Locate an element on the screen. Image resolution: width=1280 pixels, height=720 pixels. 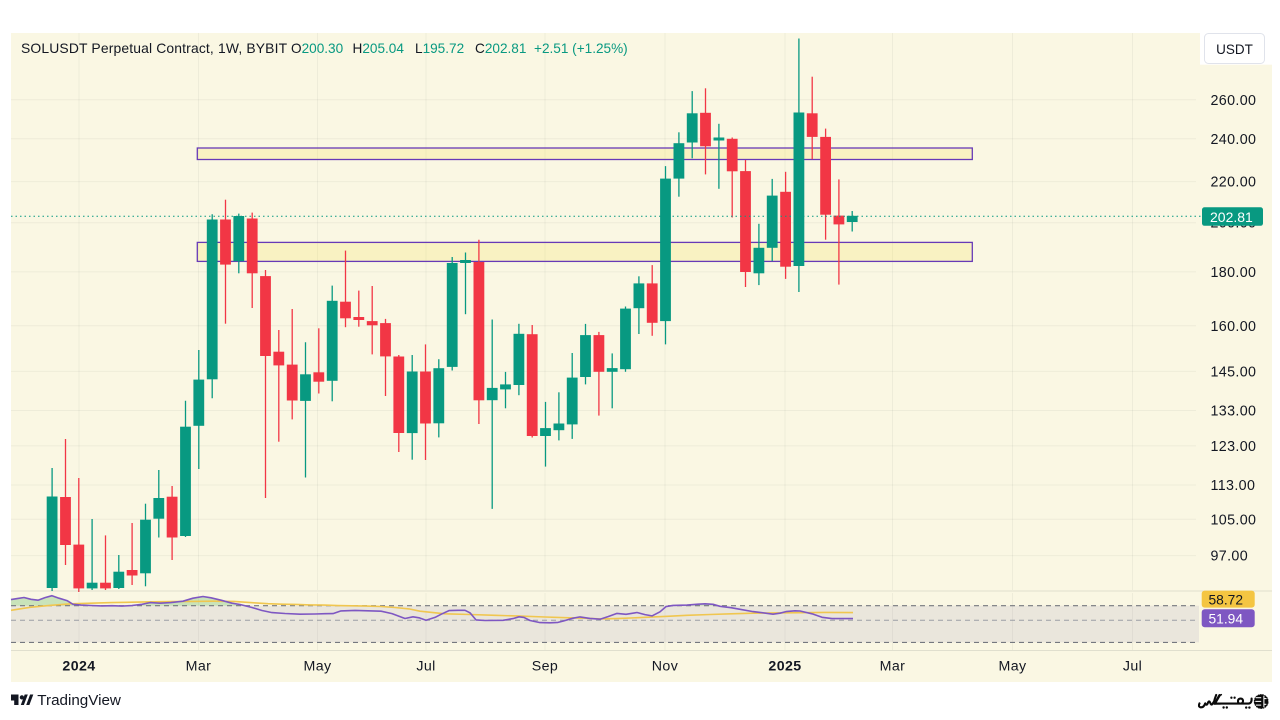
svg-text: 202.81 is located at coordinates (1231, 217).